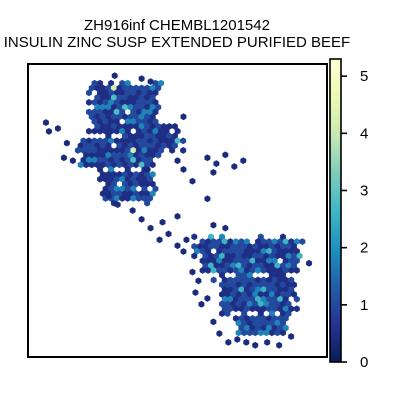 The height and width of the screenshot is (400, 400). Describe the element at coordinates (364, 190) in the screenshot. I see `colorbar-tick-label: 3` at that location.